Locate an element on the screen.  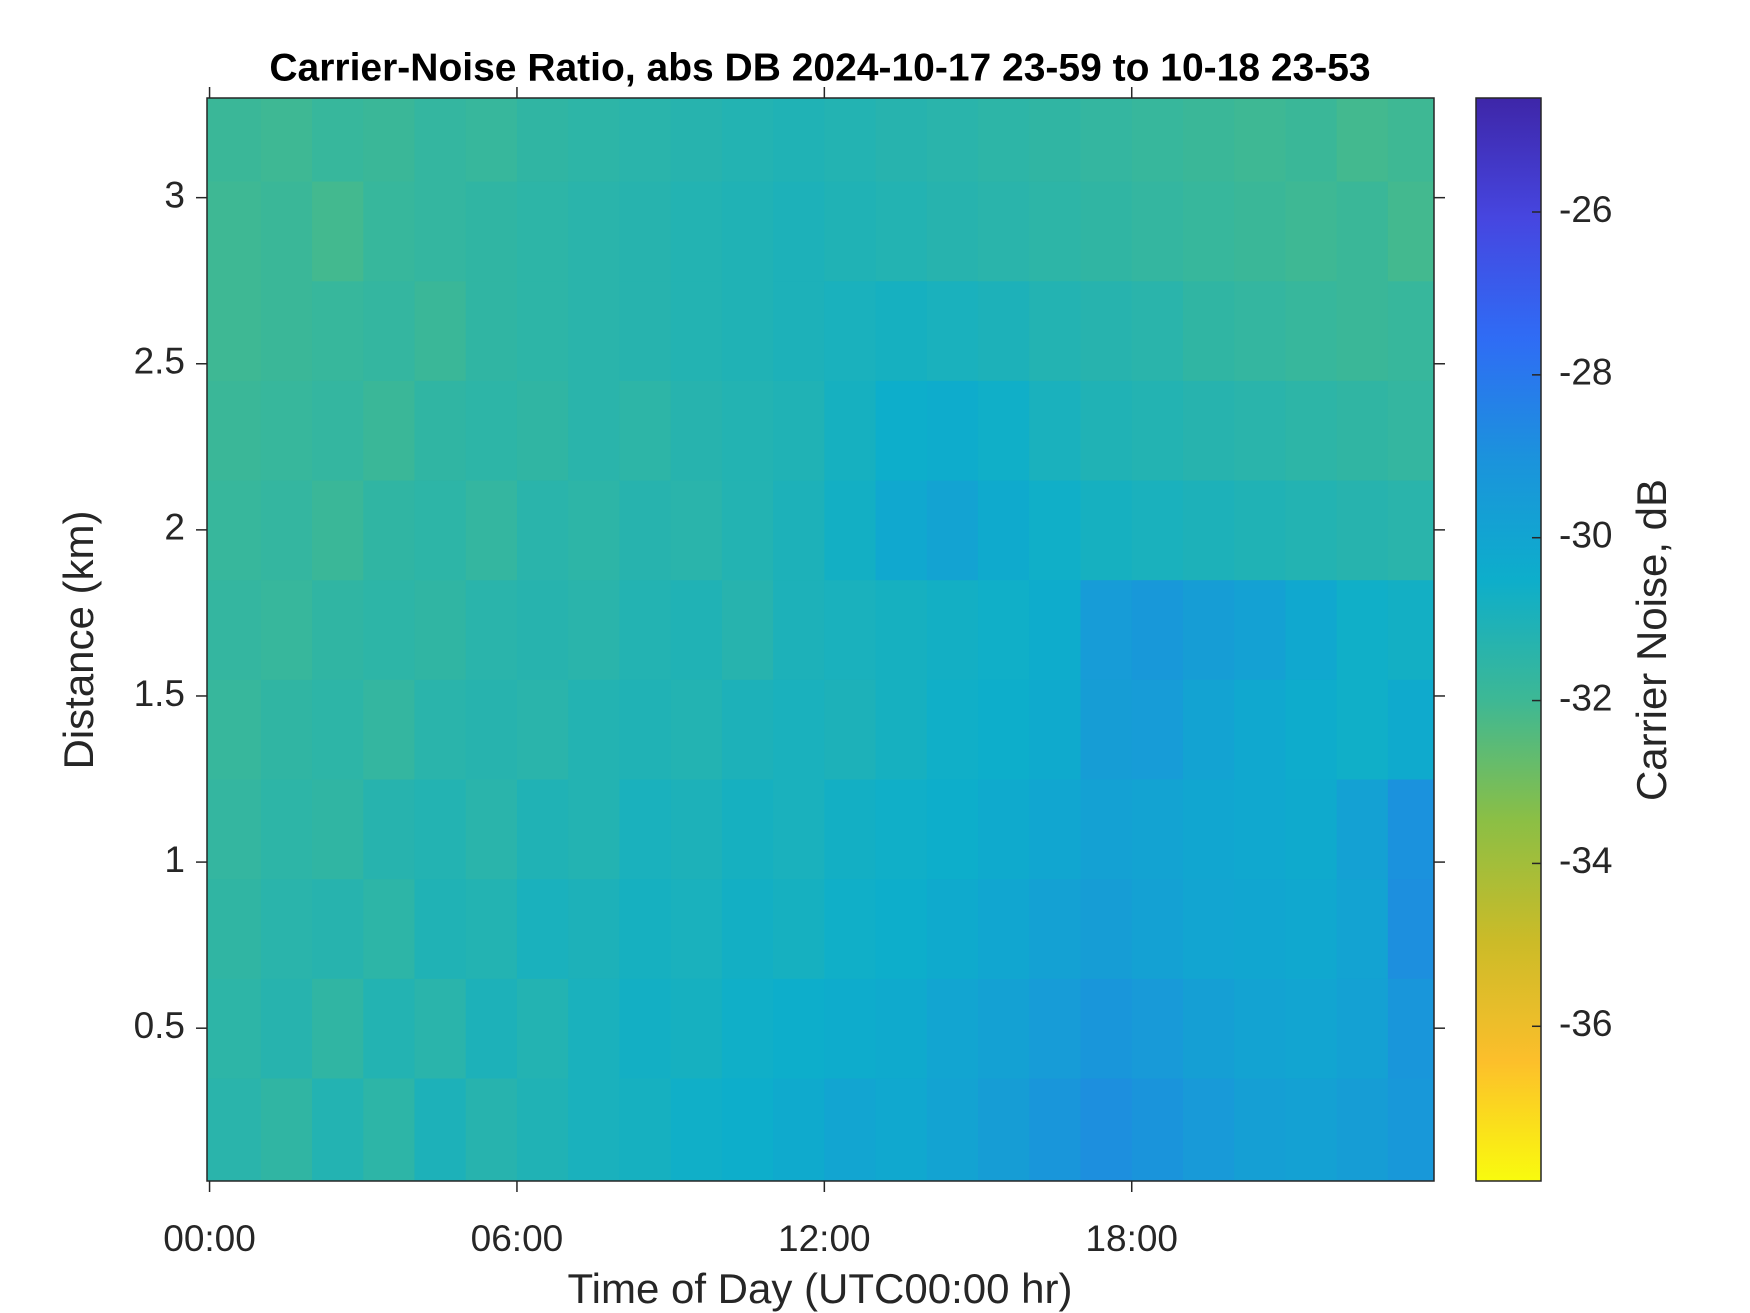
y-tick-label: 3 is located at coordinates (174, 194).